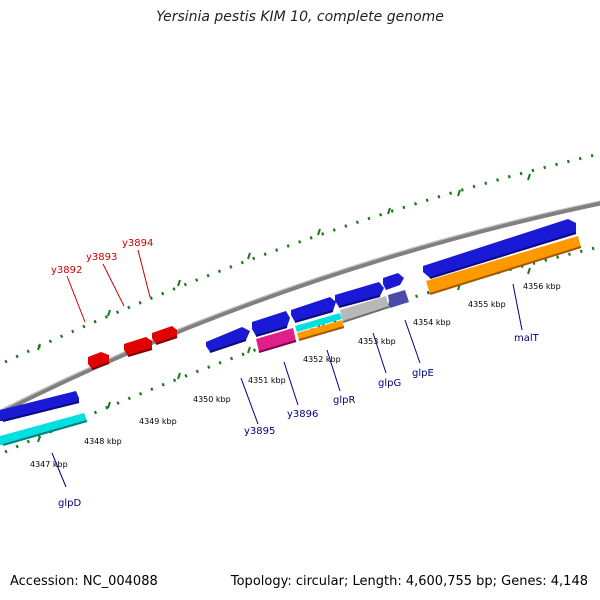  I want to click on scale-label: 4352 kbp, so click(322, 359).